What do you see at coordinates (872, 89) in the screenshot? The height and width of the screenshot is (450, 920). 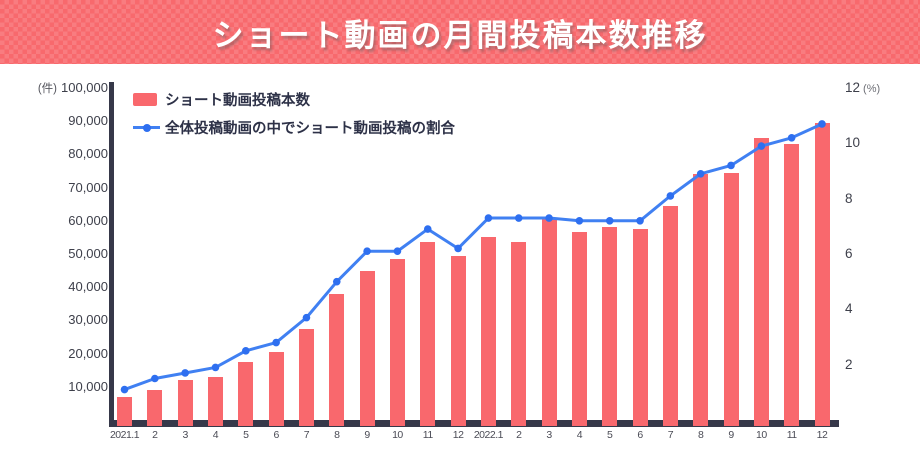 I see `right-axis-unit-label: (%)` at bounding box center [872, 89].